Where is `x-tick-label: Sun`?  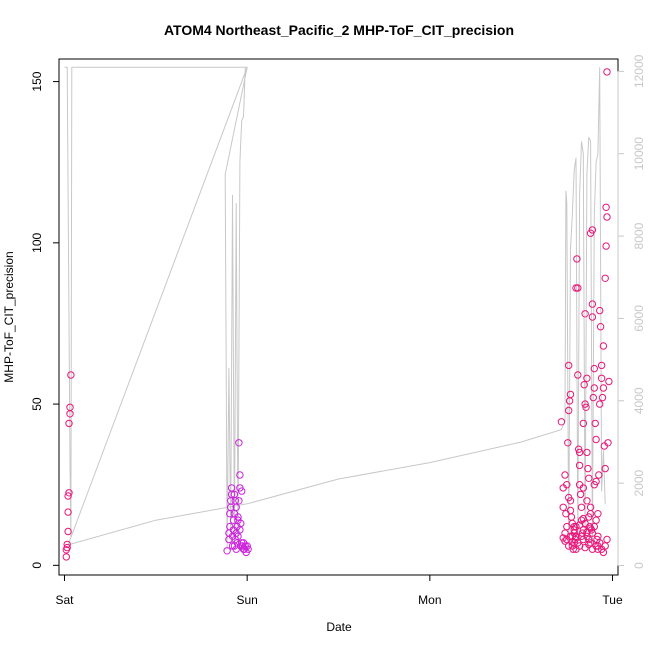 x-tick-label: Sun is located at coordinates (246, 600).